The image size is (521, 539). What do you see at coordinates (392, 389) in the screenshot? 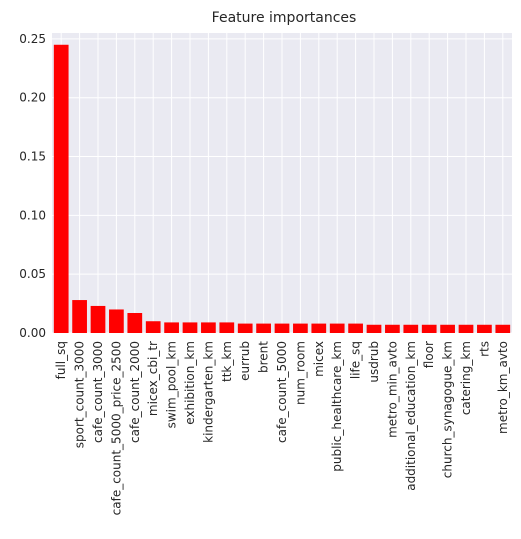
I see `x-tick-label: metro_min_avto` at bounding box center [392, 389].